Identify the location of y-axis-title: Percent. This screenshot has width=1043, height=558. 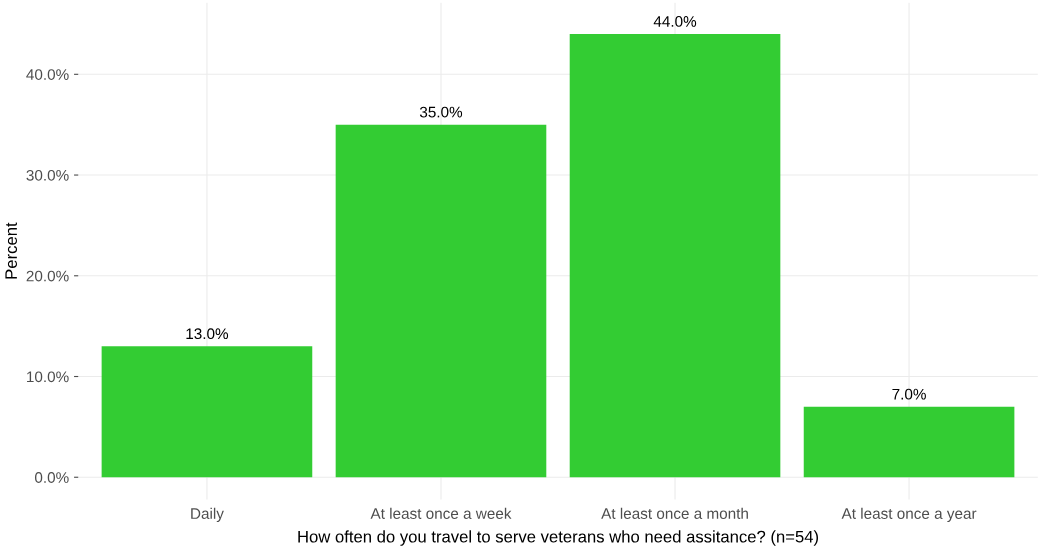
(11, 250).